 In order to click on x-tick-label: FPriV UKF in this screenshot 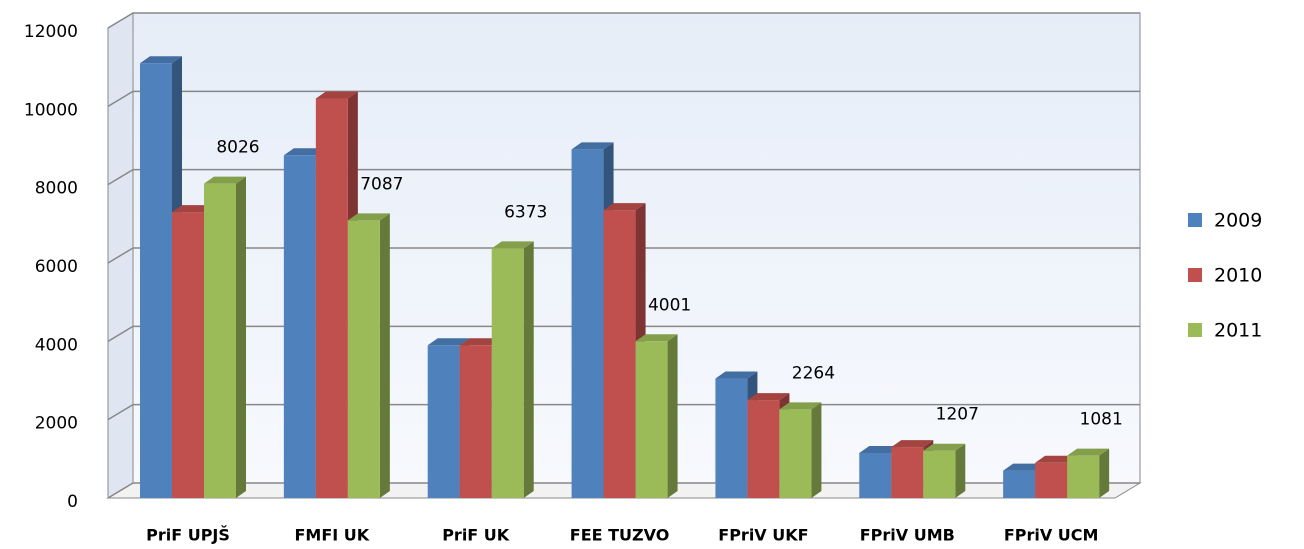, I will do `click(763, 535)`.